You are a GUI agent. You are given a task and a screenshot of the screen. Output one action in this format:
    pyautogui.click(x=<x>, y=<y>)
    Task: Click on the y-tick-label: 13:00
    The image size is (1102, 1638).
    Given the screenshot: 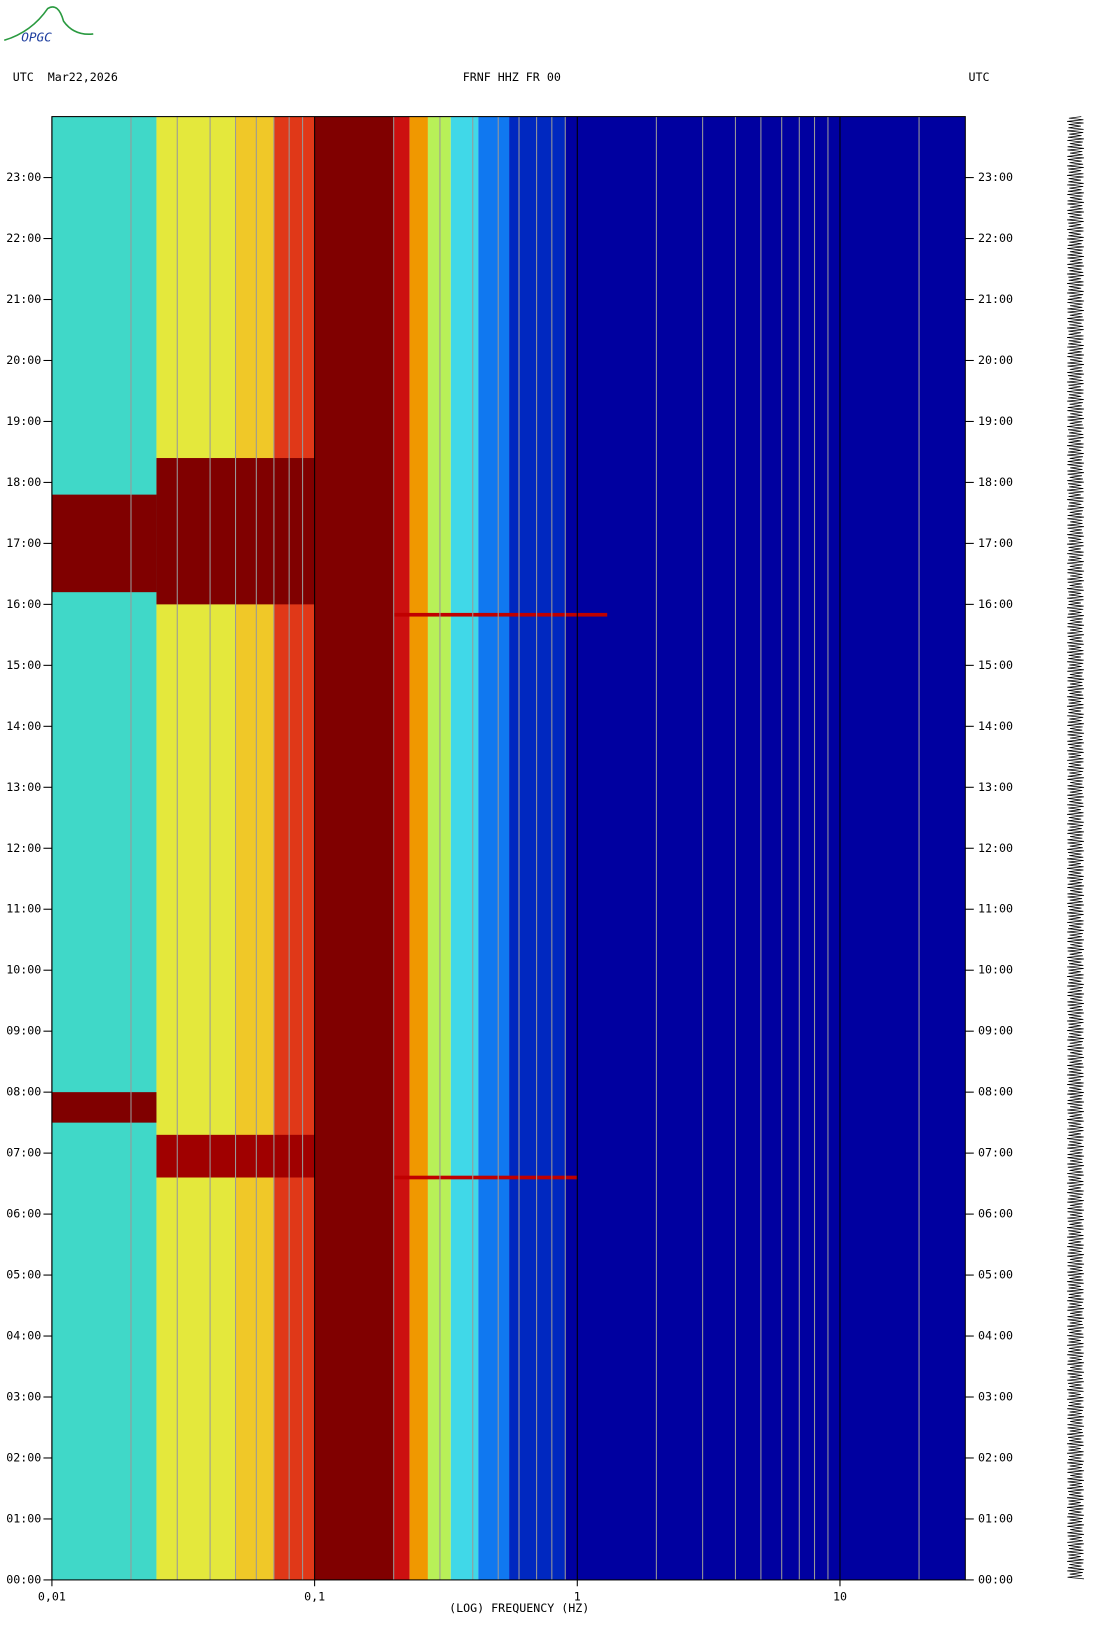 What is the action you would take?
    pyautogui.click(x=23, y=787)
    